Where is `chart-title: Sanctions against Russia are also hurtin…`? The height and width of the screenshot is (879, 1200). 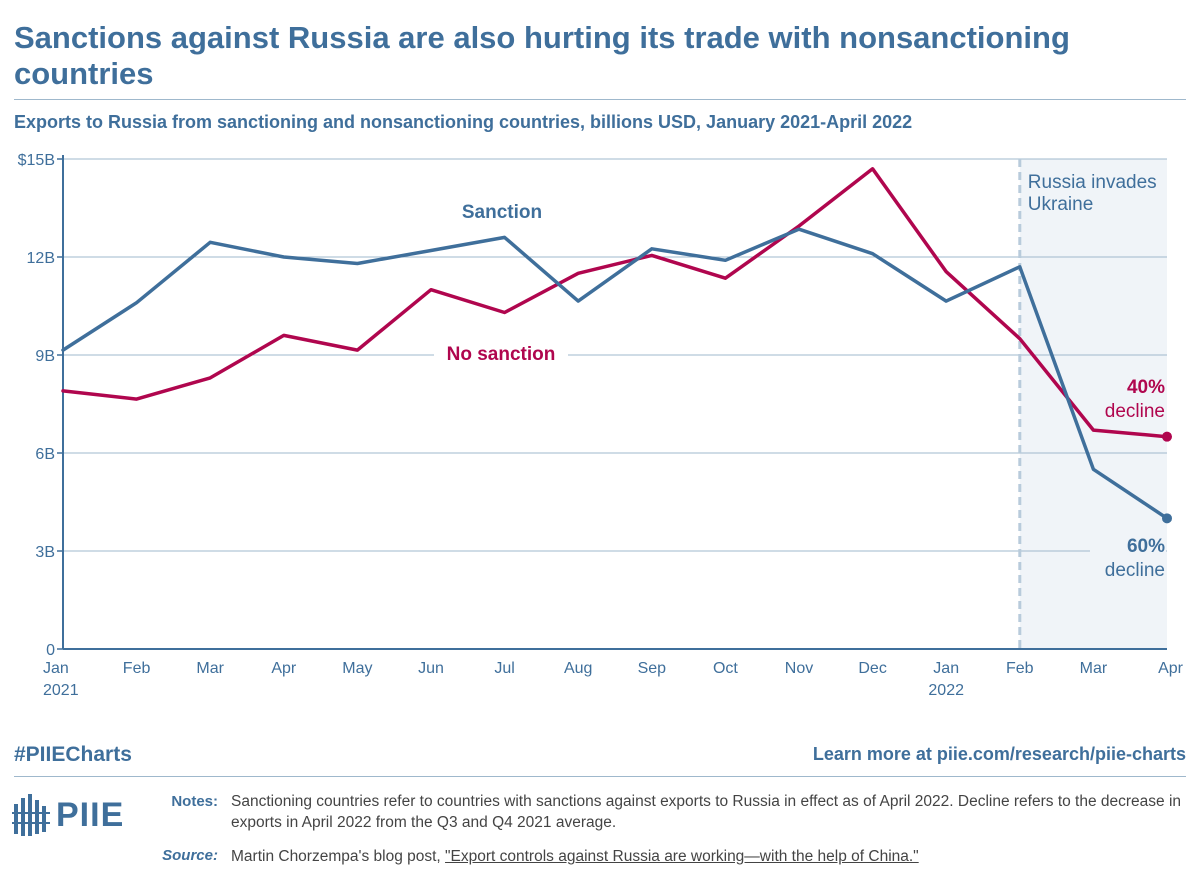
chart-title: Sanctions against Russia are also hurtin… is located at coordinates (542, 55).